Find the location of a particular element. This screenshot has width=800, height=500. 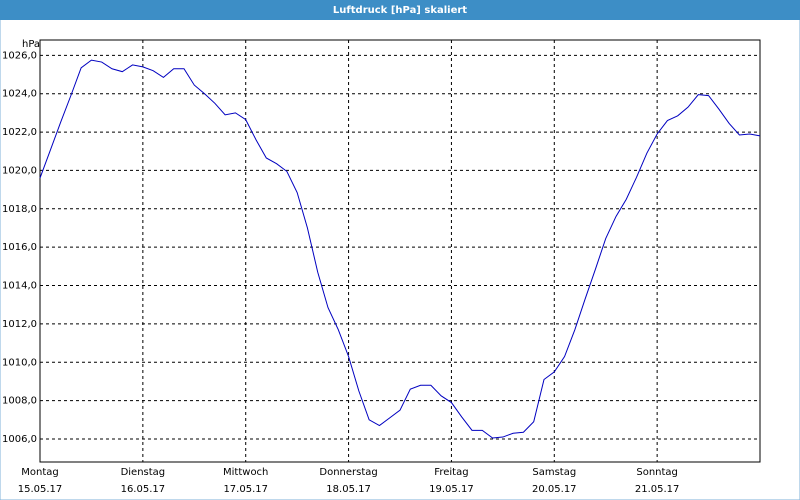

x-tick-label: Mittwoch is located at coordinates (245, 472).